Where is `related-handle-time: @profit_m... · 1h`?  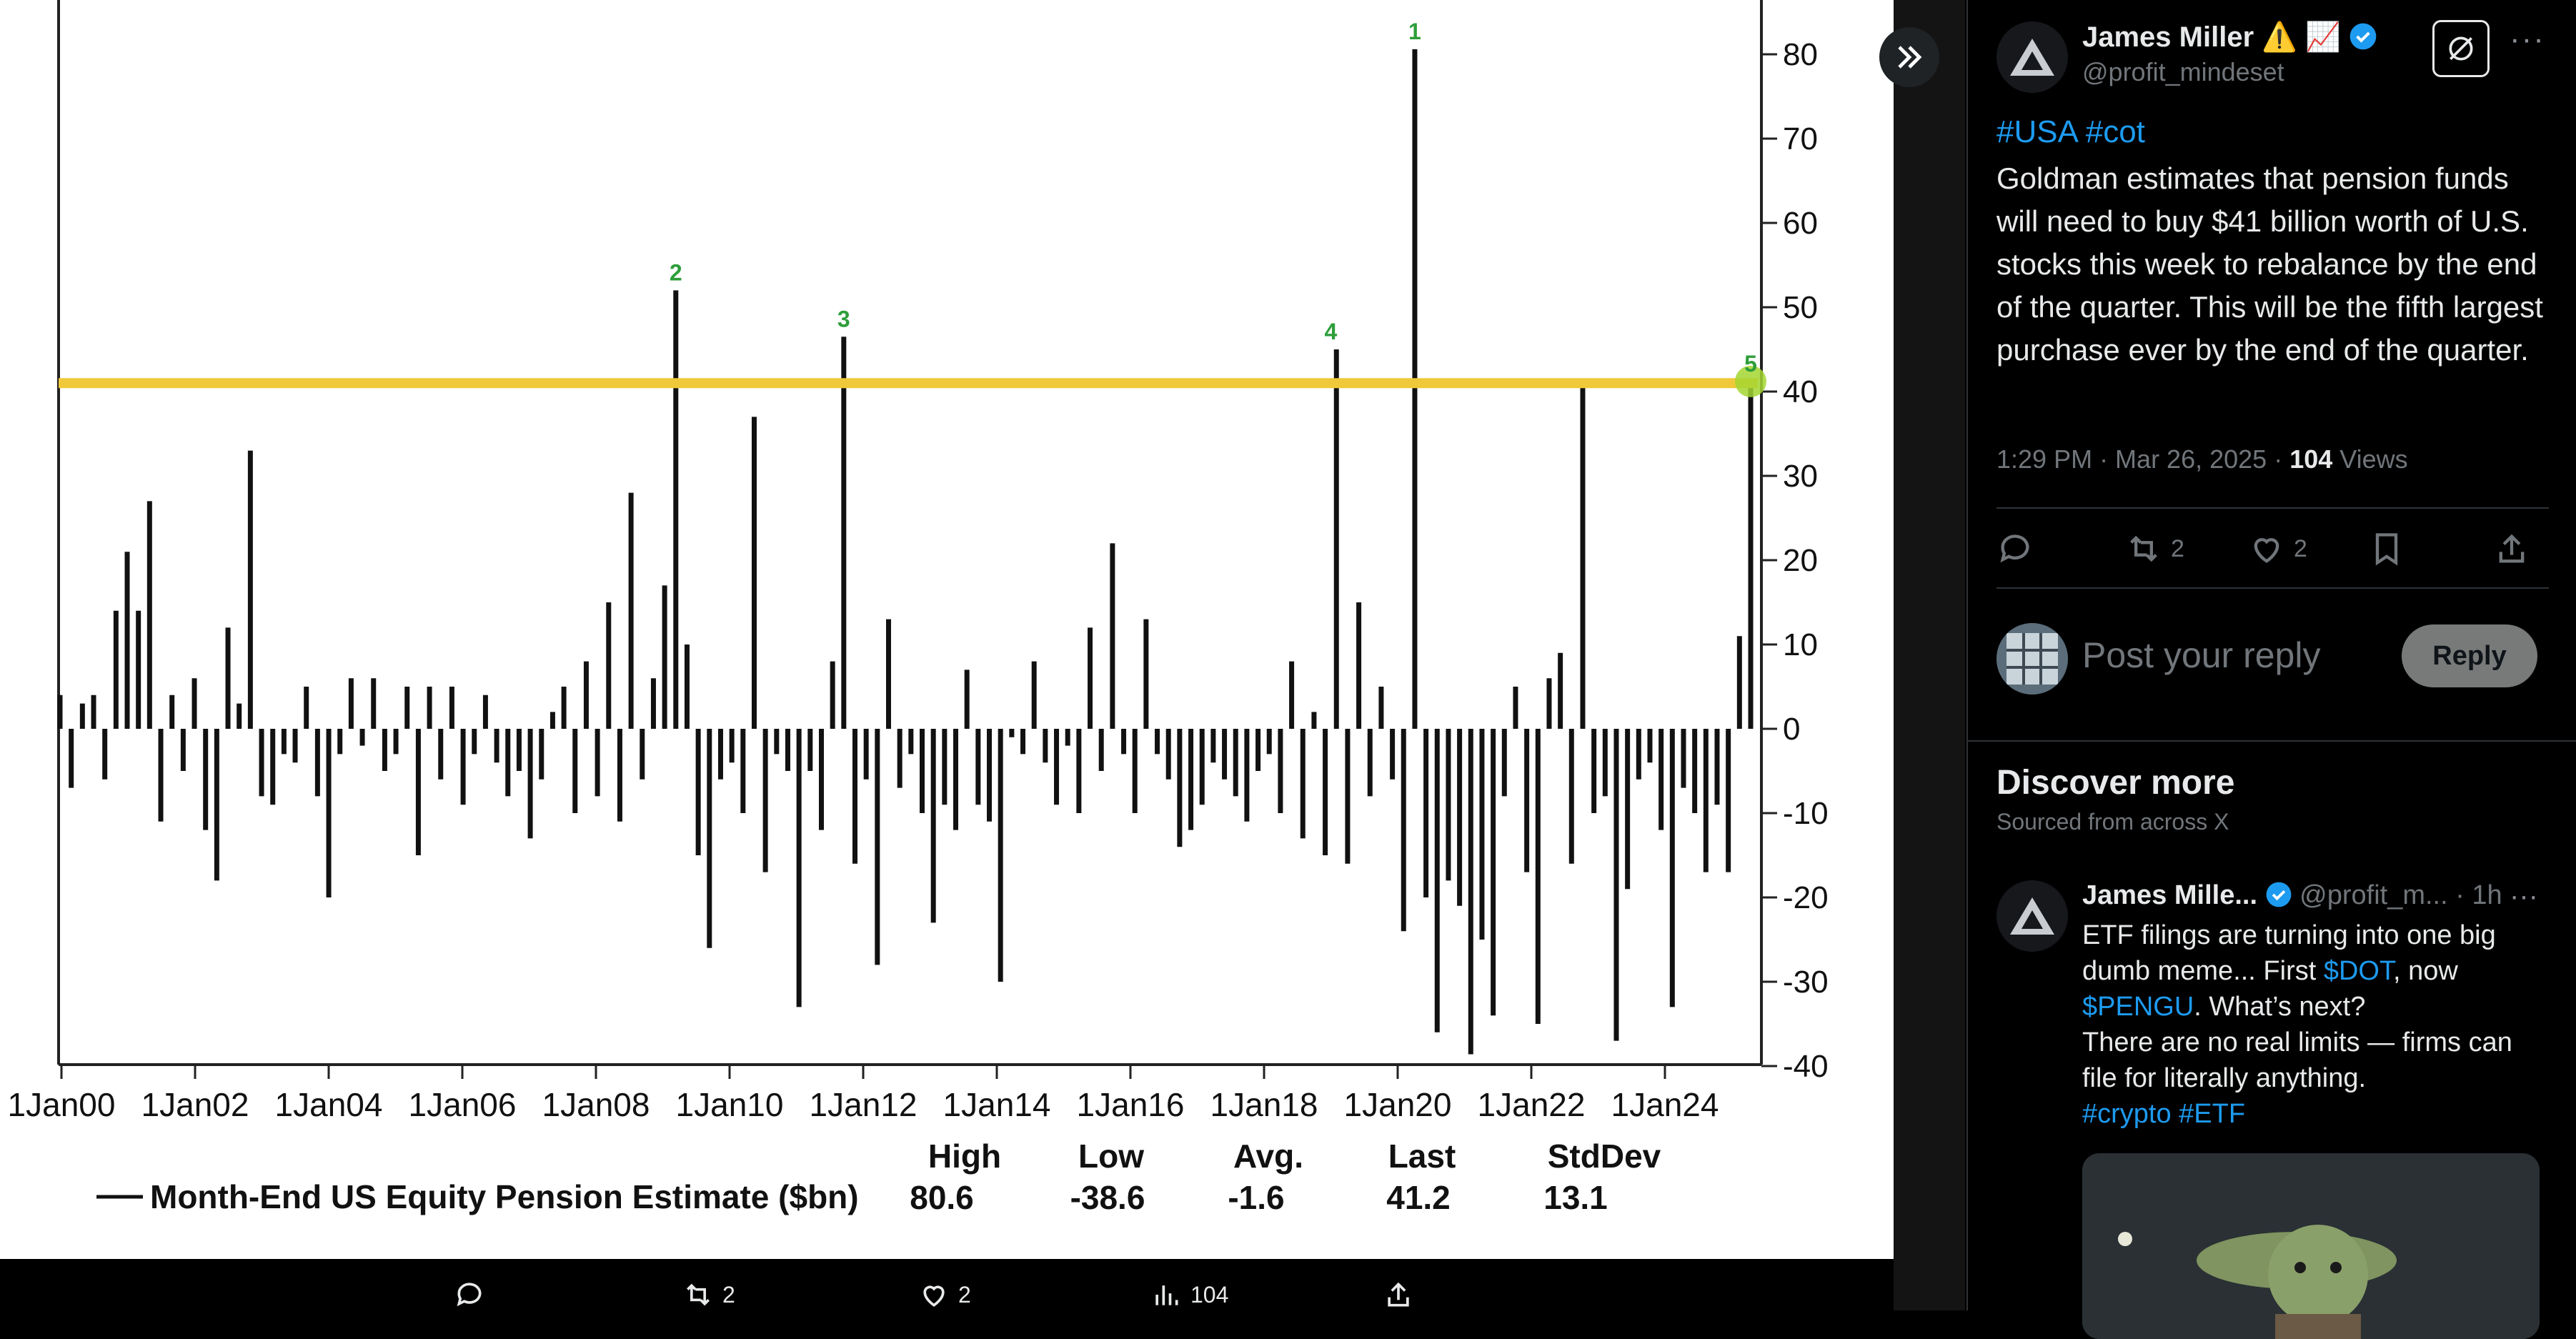 related-handle-time: @profit_m... · 1h is located at coordinates (2400, 895).